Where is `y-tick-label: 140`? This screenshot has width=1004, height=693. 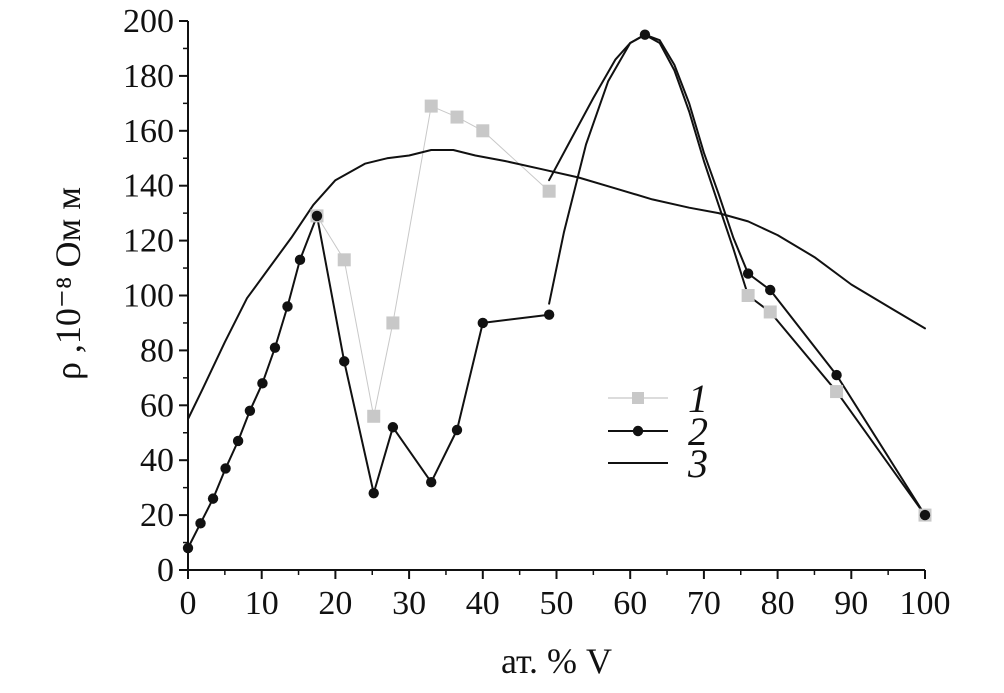
y-tick-label: 140 is located at coordinates (148, 186).